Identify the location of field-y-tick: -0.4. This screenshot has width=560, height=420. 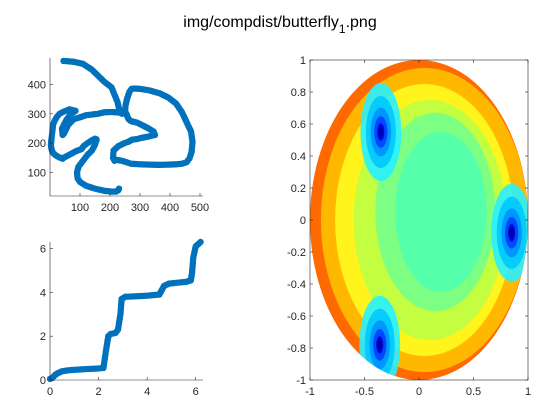
(407, 285).